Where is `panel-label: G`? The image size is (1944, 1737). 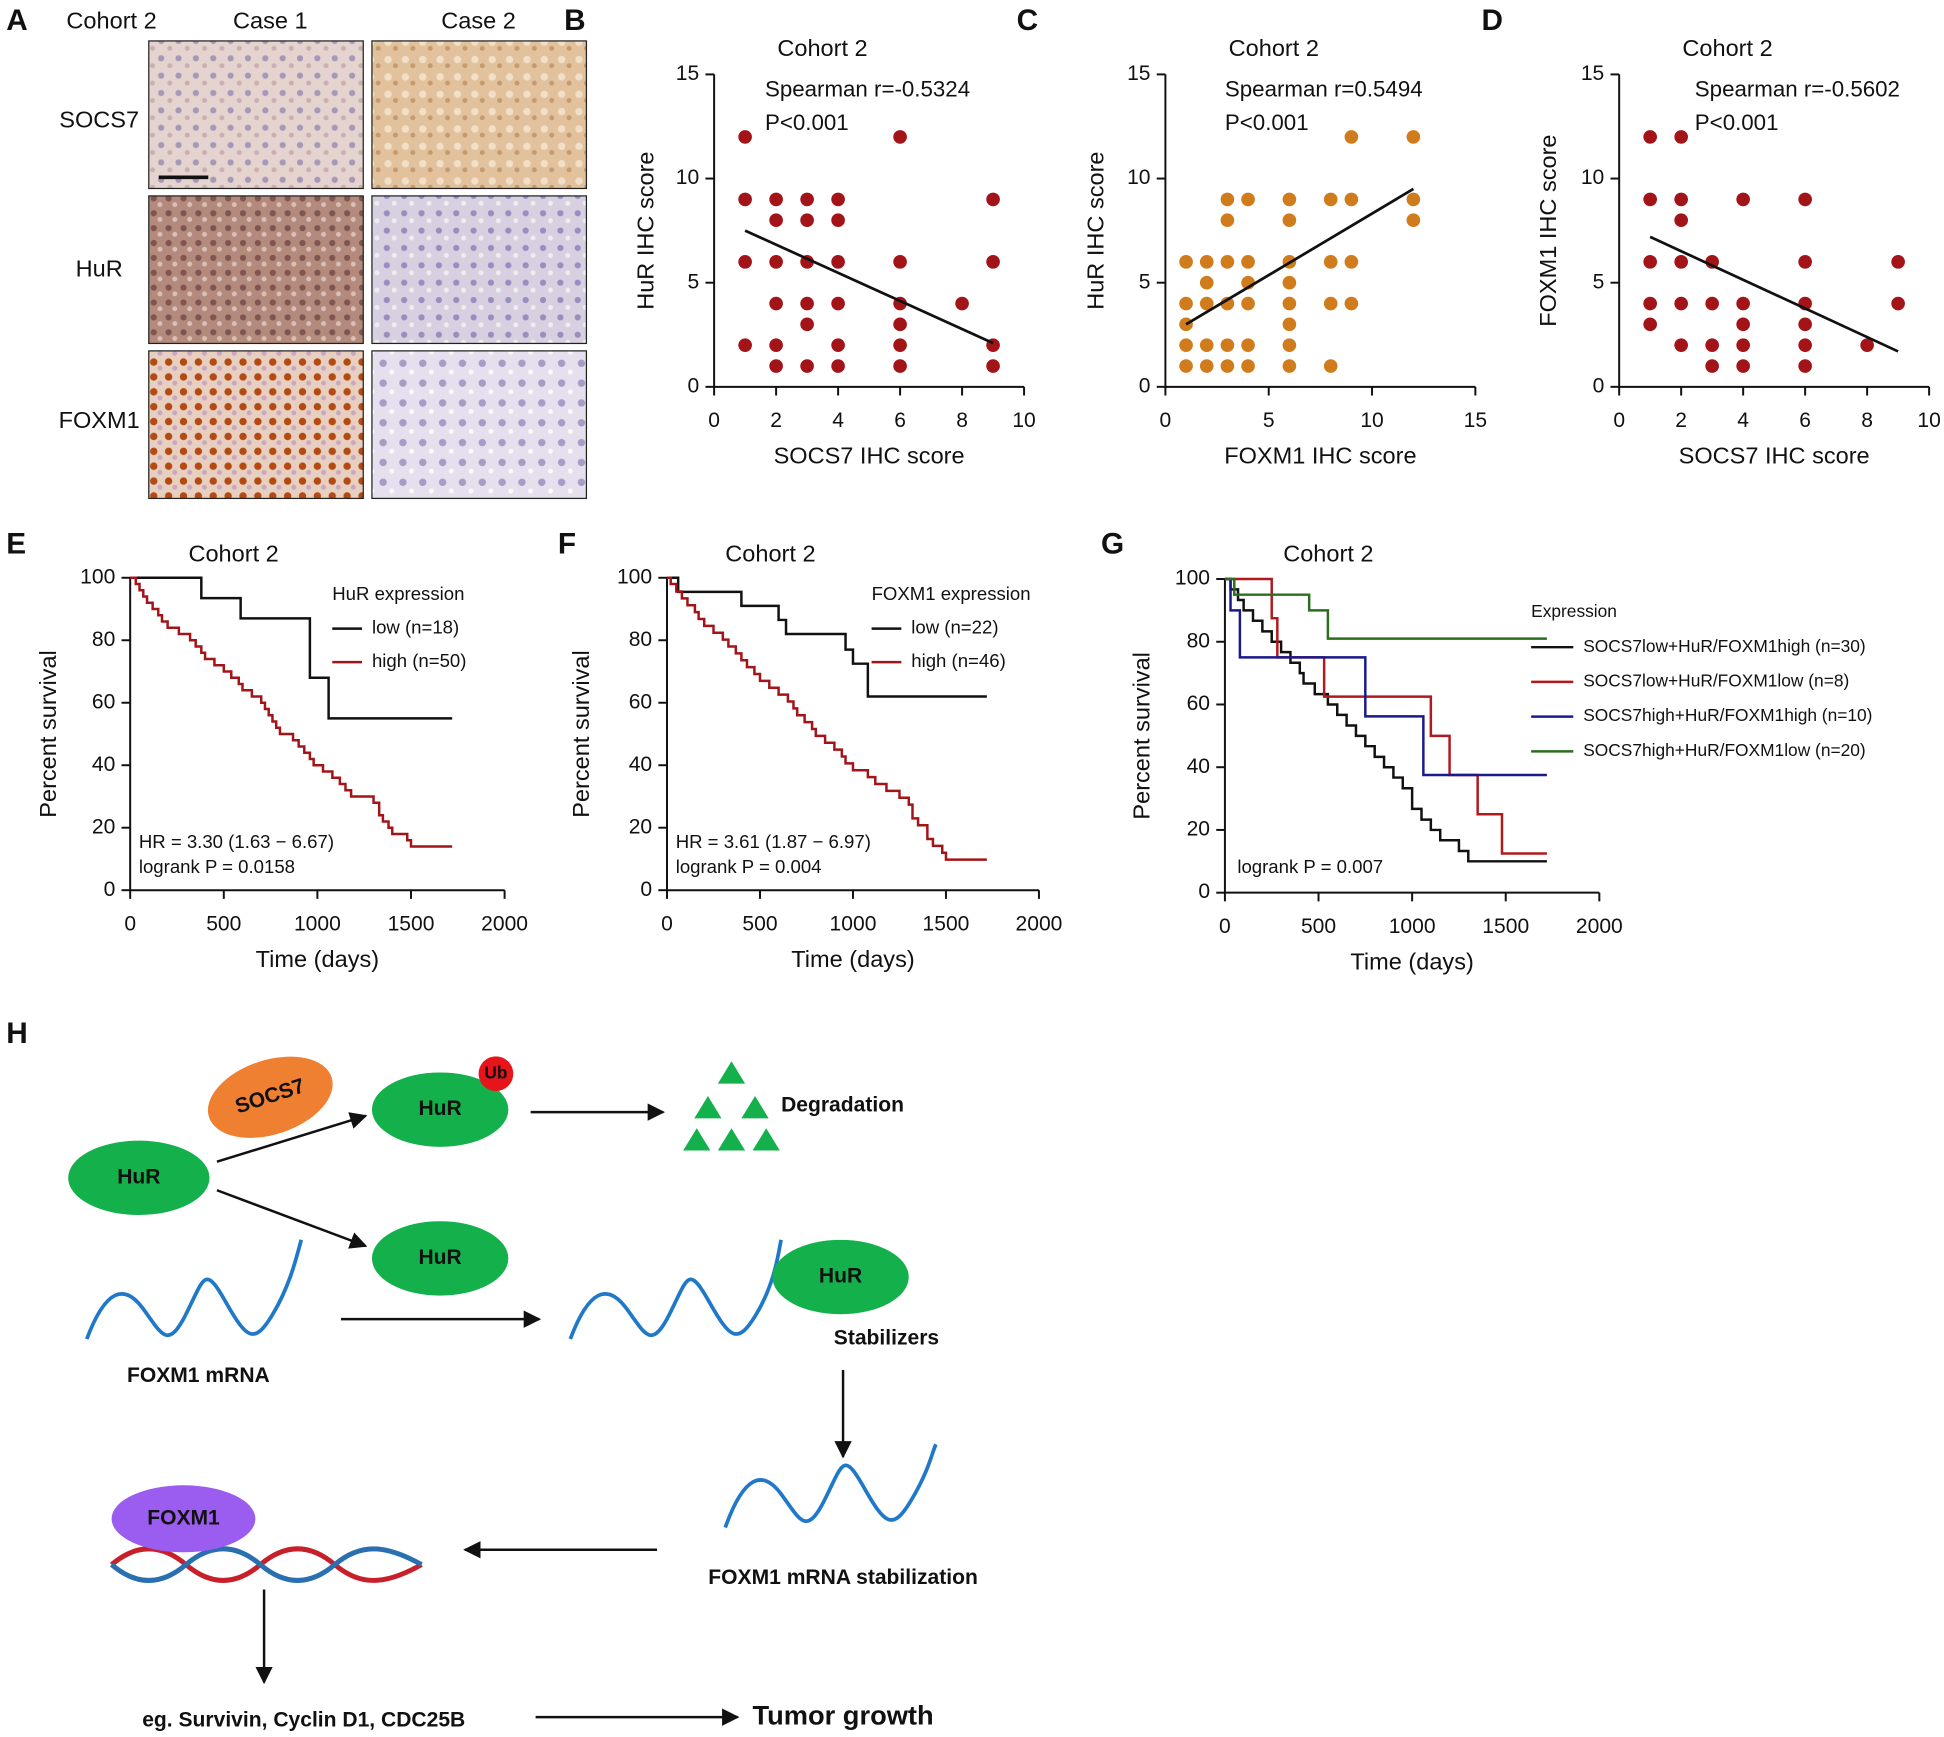
panel-label: G is located at coordinates (1112, 543).